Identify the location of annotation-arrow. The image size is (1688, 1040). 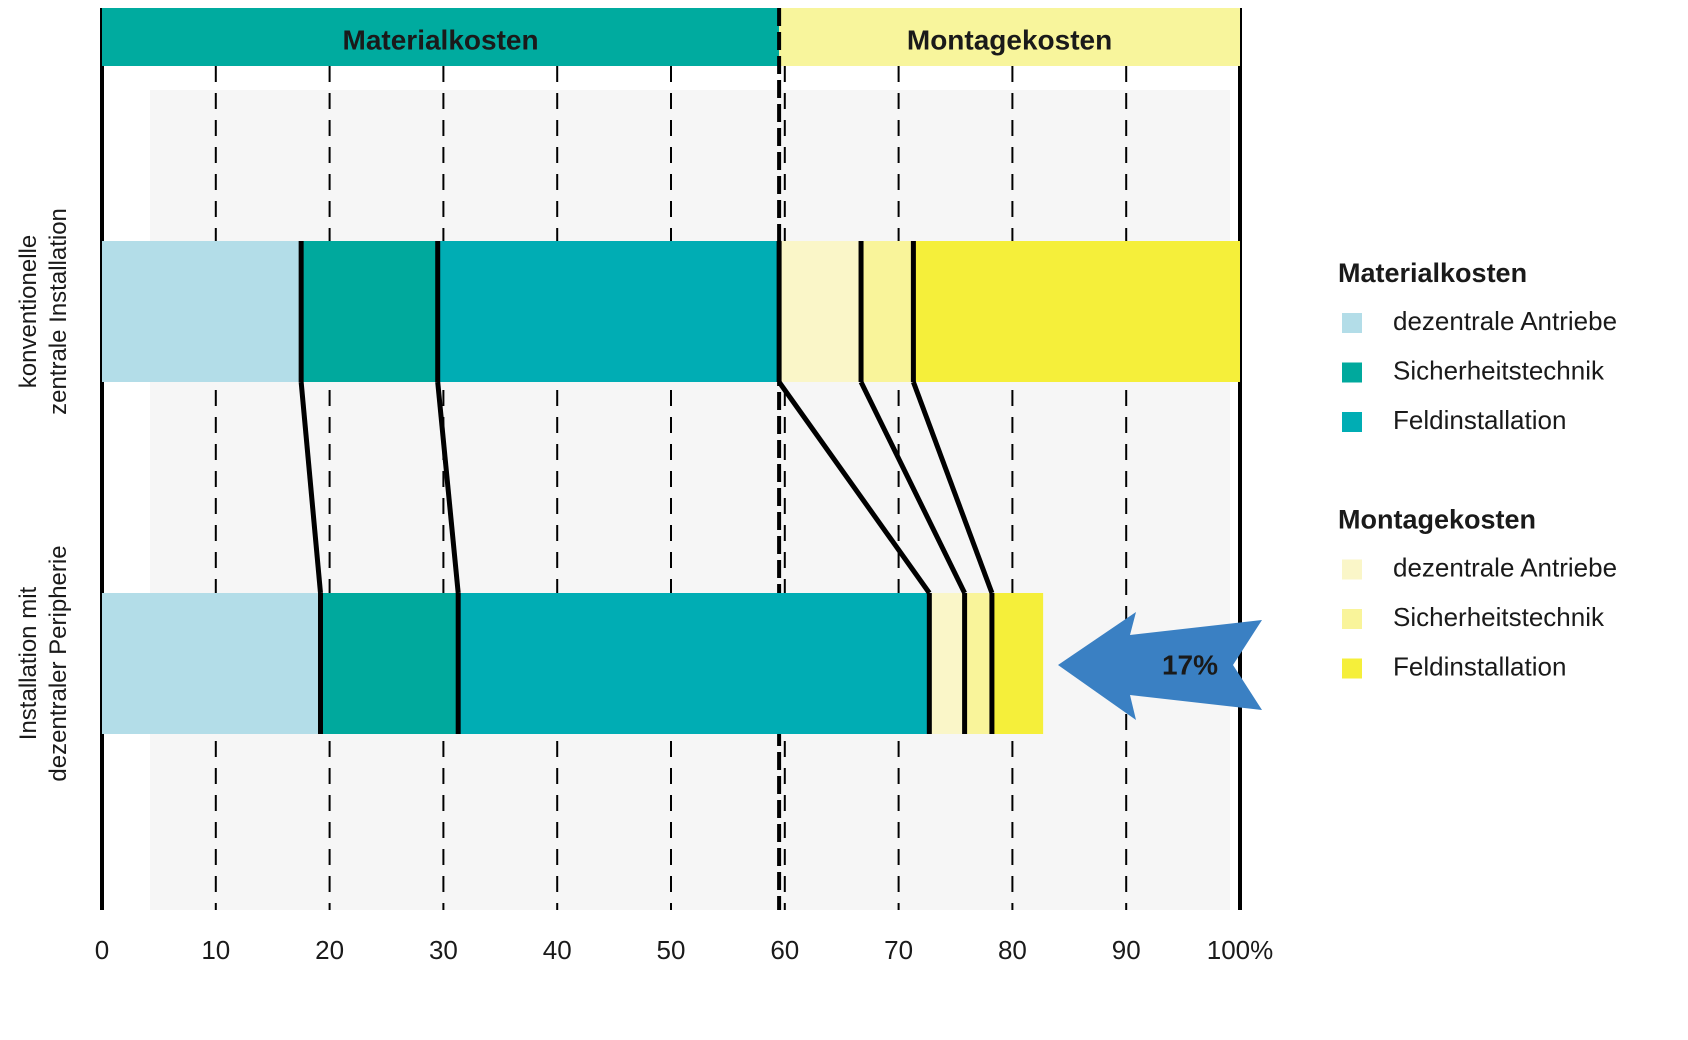
(1160, 666).